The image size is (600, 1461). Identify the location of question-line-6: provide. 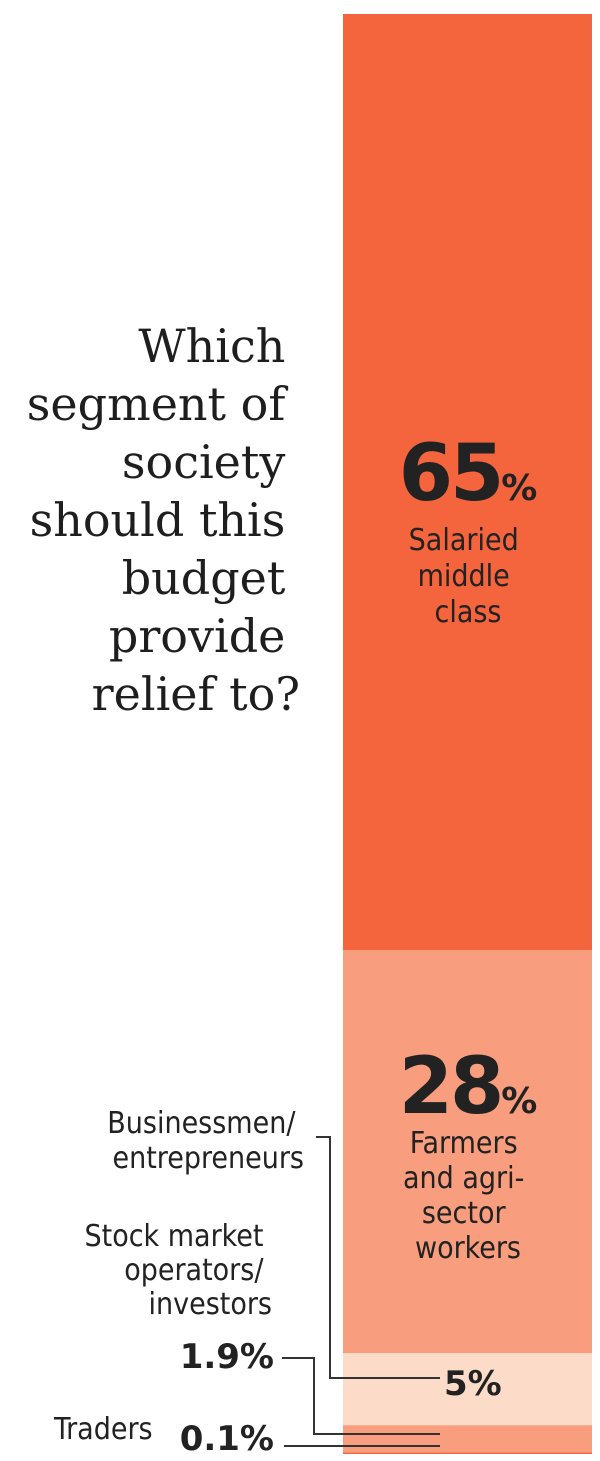
(197, 636).